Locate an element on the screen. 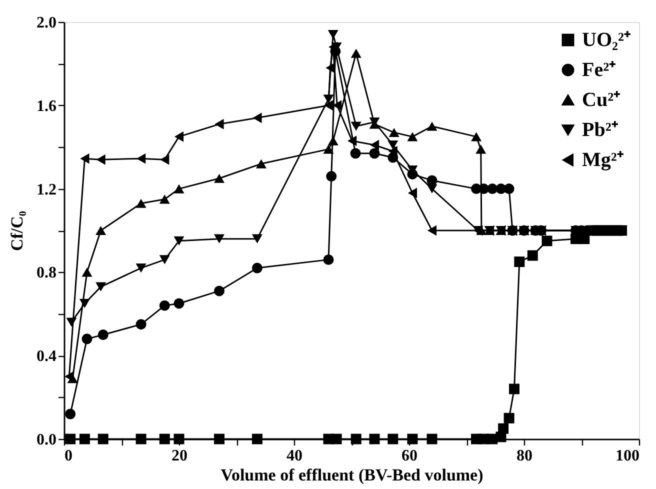 This screenshot has width=656, height=489. y-tick-label: 1.6 is located at coordinates (46, 106).